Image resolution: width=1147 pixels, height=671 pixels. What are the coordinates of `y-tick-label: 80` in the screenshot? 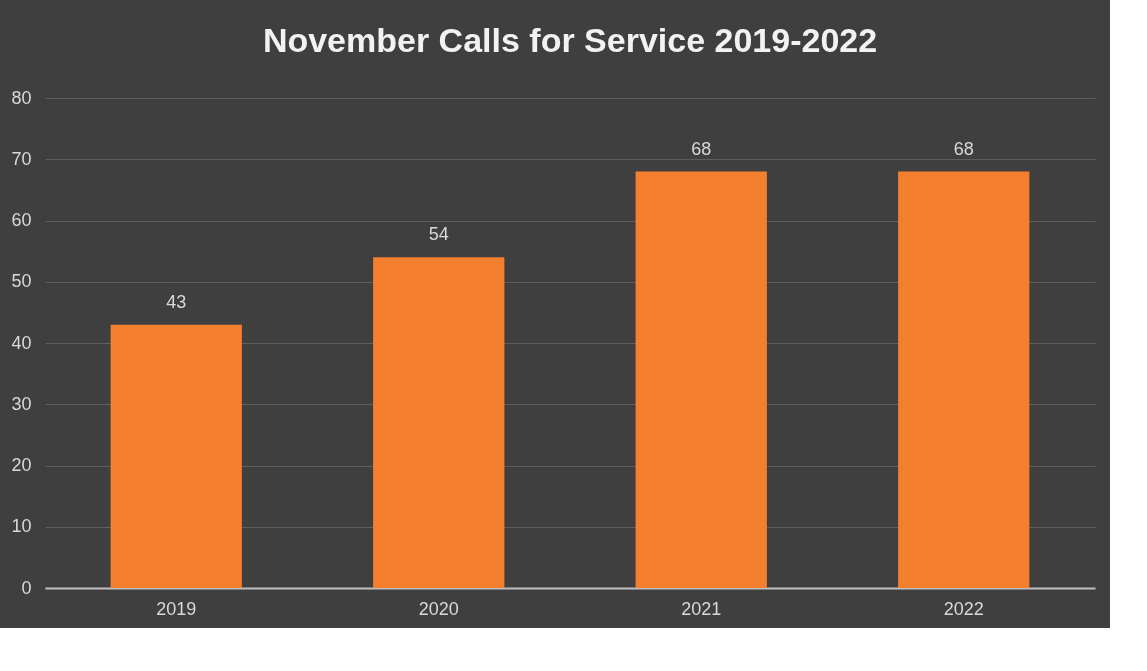 It's located at (21, 97).